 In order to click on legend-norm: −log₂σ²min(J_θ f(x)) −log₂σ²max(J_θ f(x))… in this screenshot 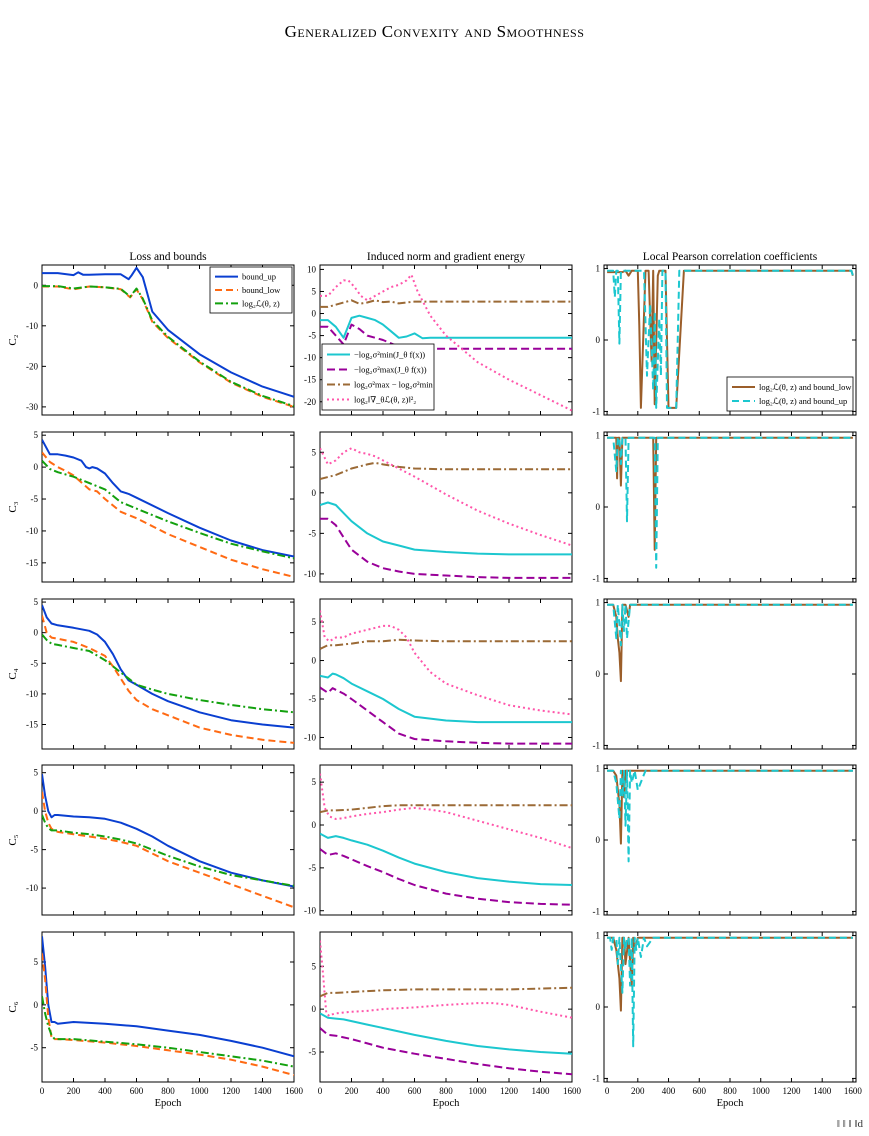, I will do `click(378, 377)`.